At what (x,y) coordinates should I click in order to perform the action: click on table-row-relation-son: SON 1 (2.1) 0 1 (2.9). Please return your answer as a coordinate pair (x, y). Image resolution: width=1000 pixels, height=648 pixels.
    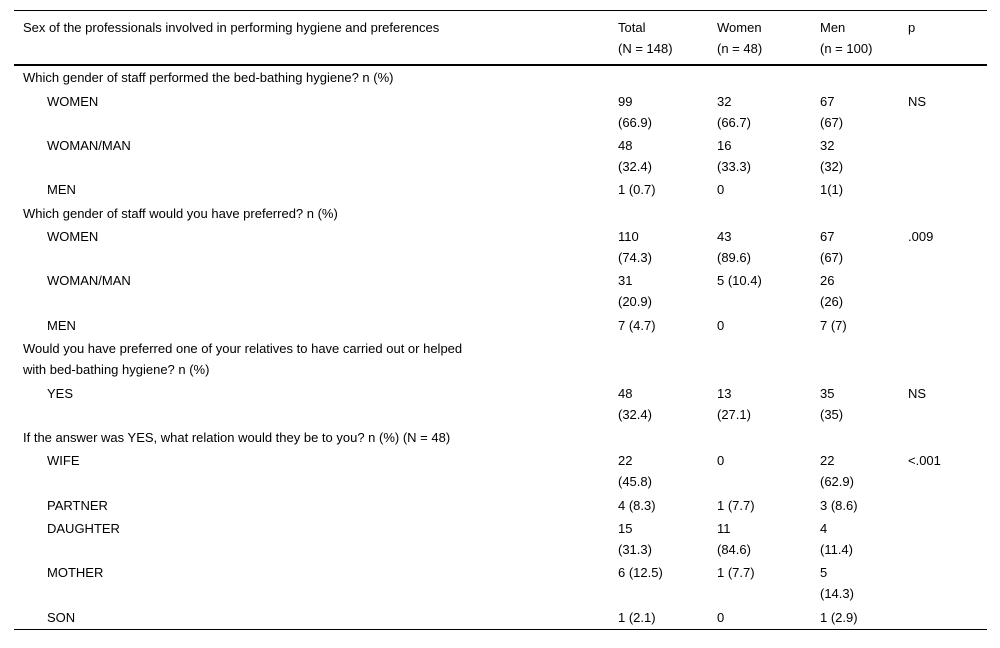
    Looking at the image, I should click on (500, 617).